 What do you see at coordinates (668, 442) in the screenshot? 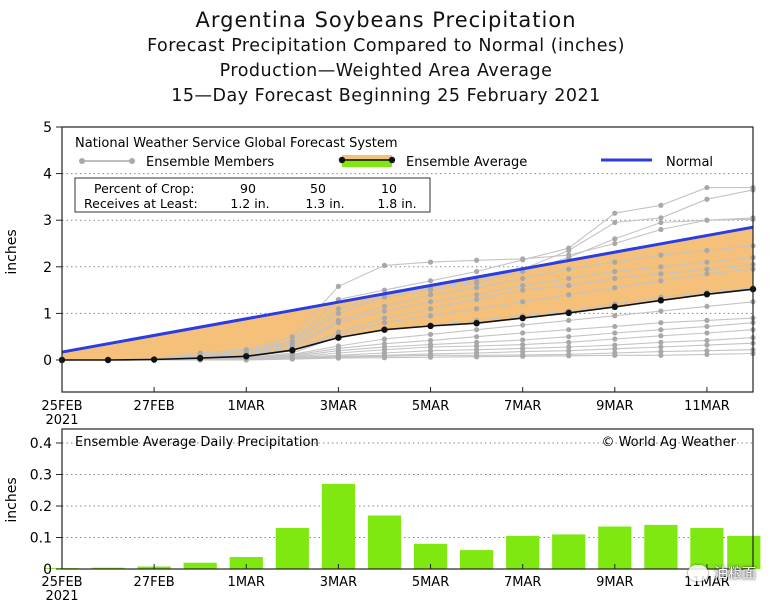
I see `lower-panel-credit: © World Ag Weather` at bounding box center [668, 442].